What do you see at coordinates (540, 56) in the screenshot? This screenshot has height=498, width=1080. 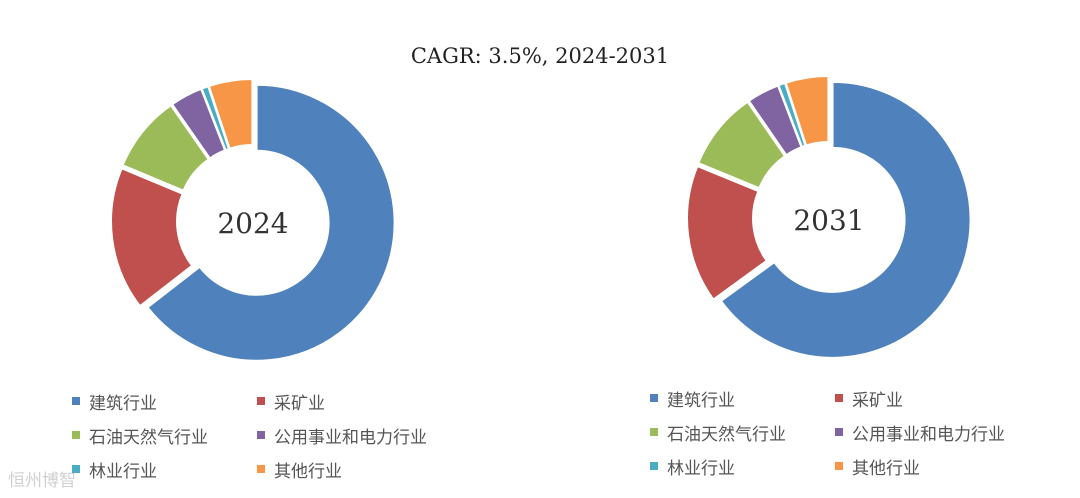 I see `chart-title: CAGR: 3.5%, 2024-2031` at bounding box center [540, 56].